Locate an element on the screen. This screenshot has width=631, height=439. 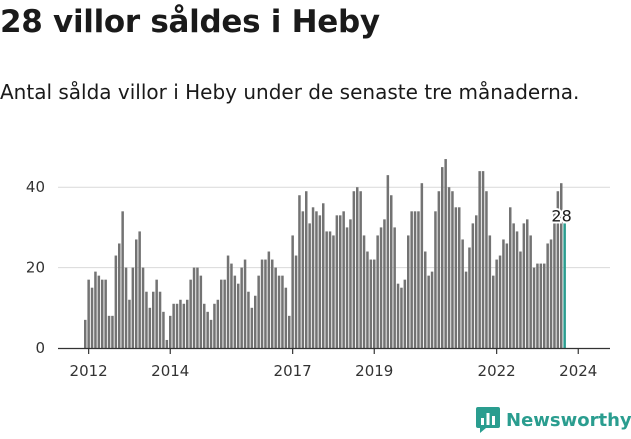
y-tick-label: 20 is located at coordinates (35, 268).